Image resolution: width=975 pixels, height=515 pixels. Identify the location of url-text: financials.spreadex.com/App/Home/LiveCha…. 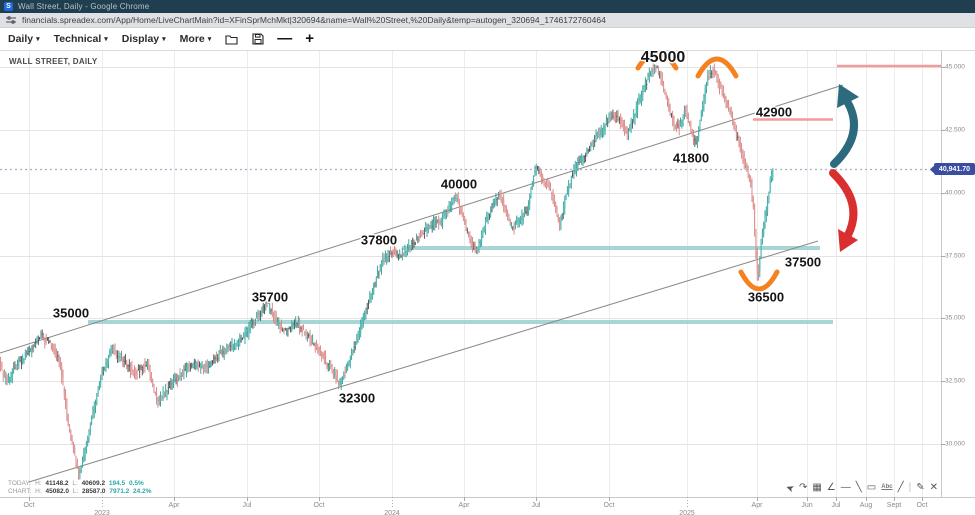
(314, 20).